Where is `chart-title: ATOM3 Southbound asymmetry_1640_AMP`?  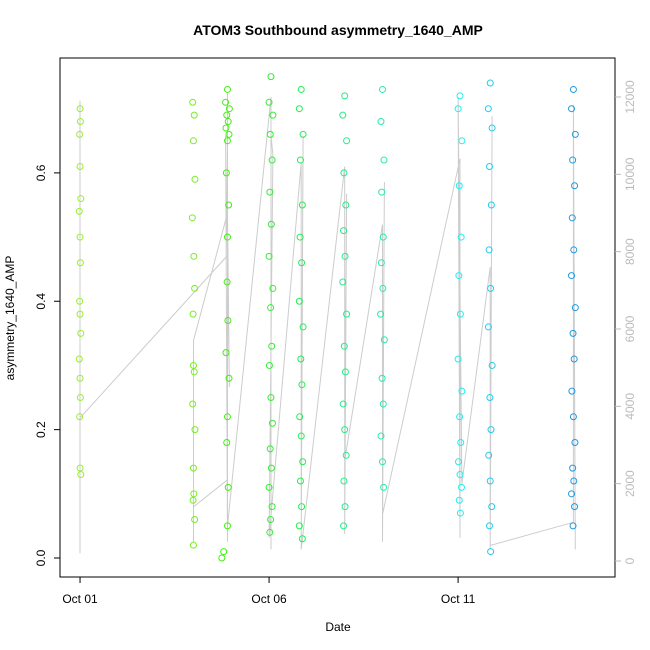 chart-title: ATOM3 Southbound asymmetry_1640_AMP is located at coordinates (338, 30).